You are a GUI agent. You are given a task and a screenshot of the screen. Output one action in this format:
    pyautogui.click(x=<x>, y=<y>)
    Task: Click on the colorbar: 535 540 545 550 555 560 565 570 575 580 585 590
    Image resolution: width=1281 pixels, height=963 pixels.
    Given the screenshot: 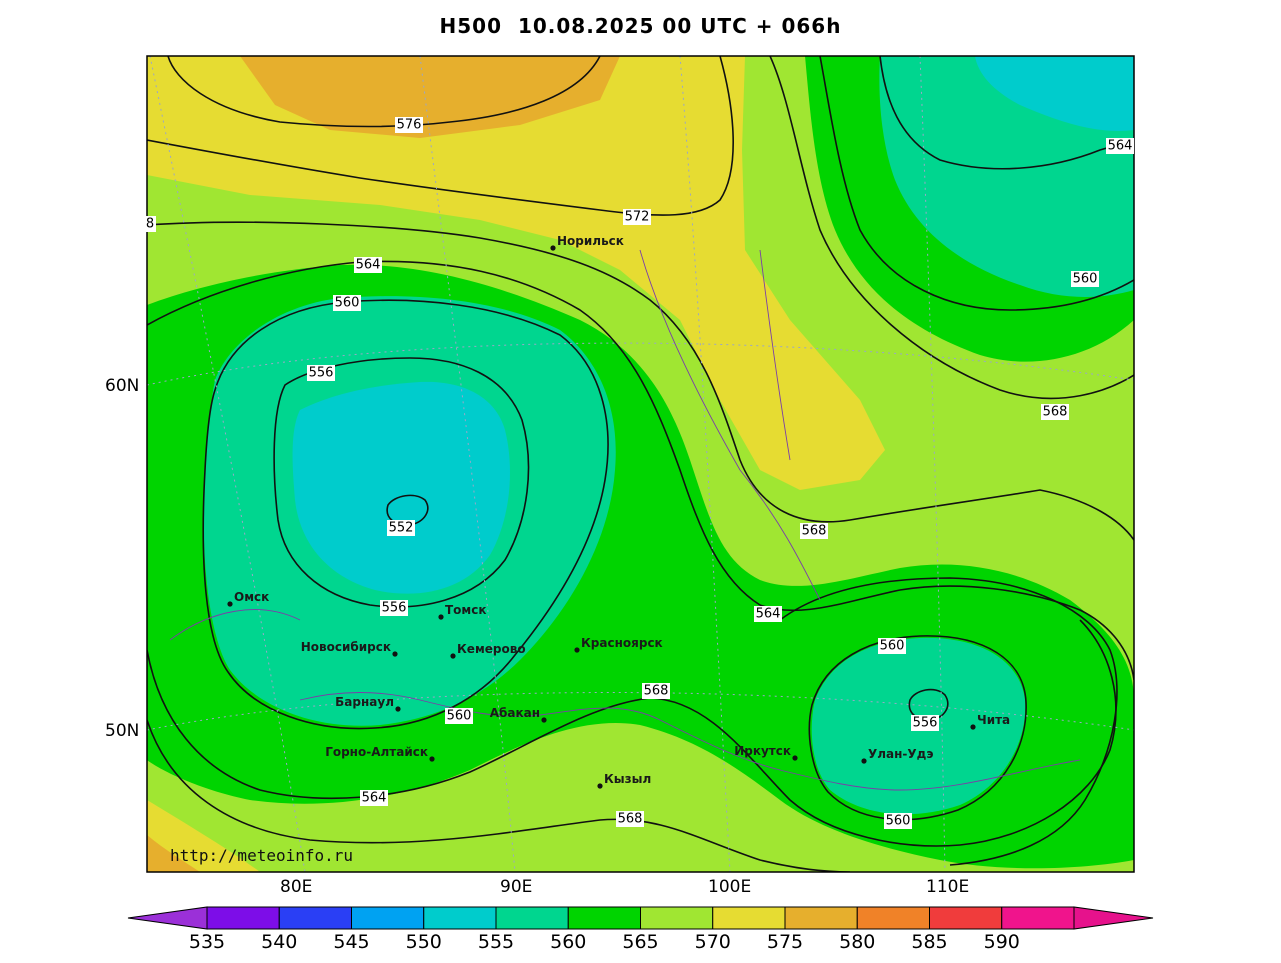 What is the action you would take?
    pyautogui.click(x=640, y=929)
    